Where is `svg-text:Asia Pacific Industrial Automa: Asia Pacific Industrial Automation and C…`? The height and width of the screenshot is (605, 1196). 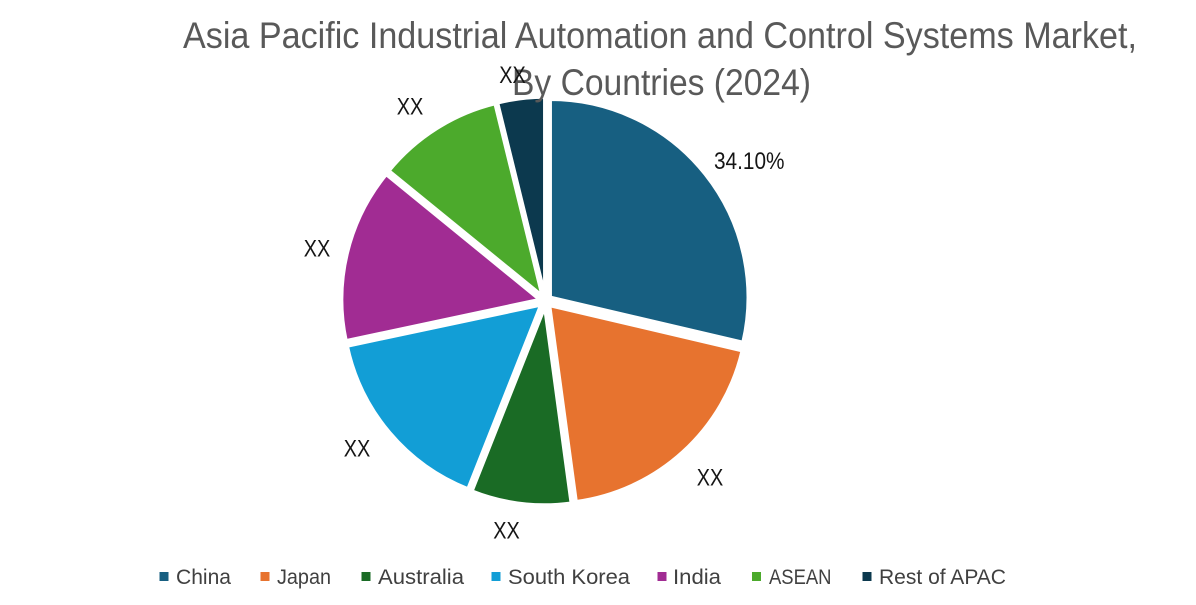
svg-text:Asia Pacific Industrial Automa: Asia Pacific Industrial Automation and C… is located at coordinates (660, 35).